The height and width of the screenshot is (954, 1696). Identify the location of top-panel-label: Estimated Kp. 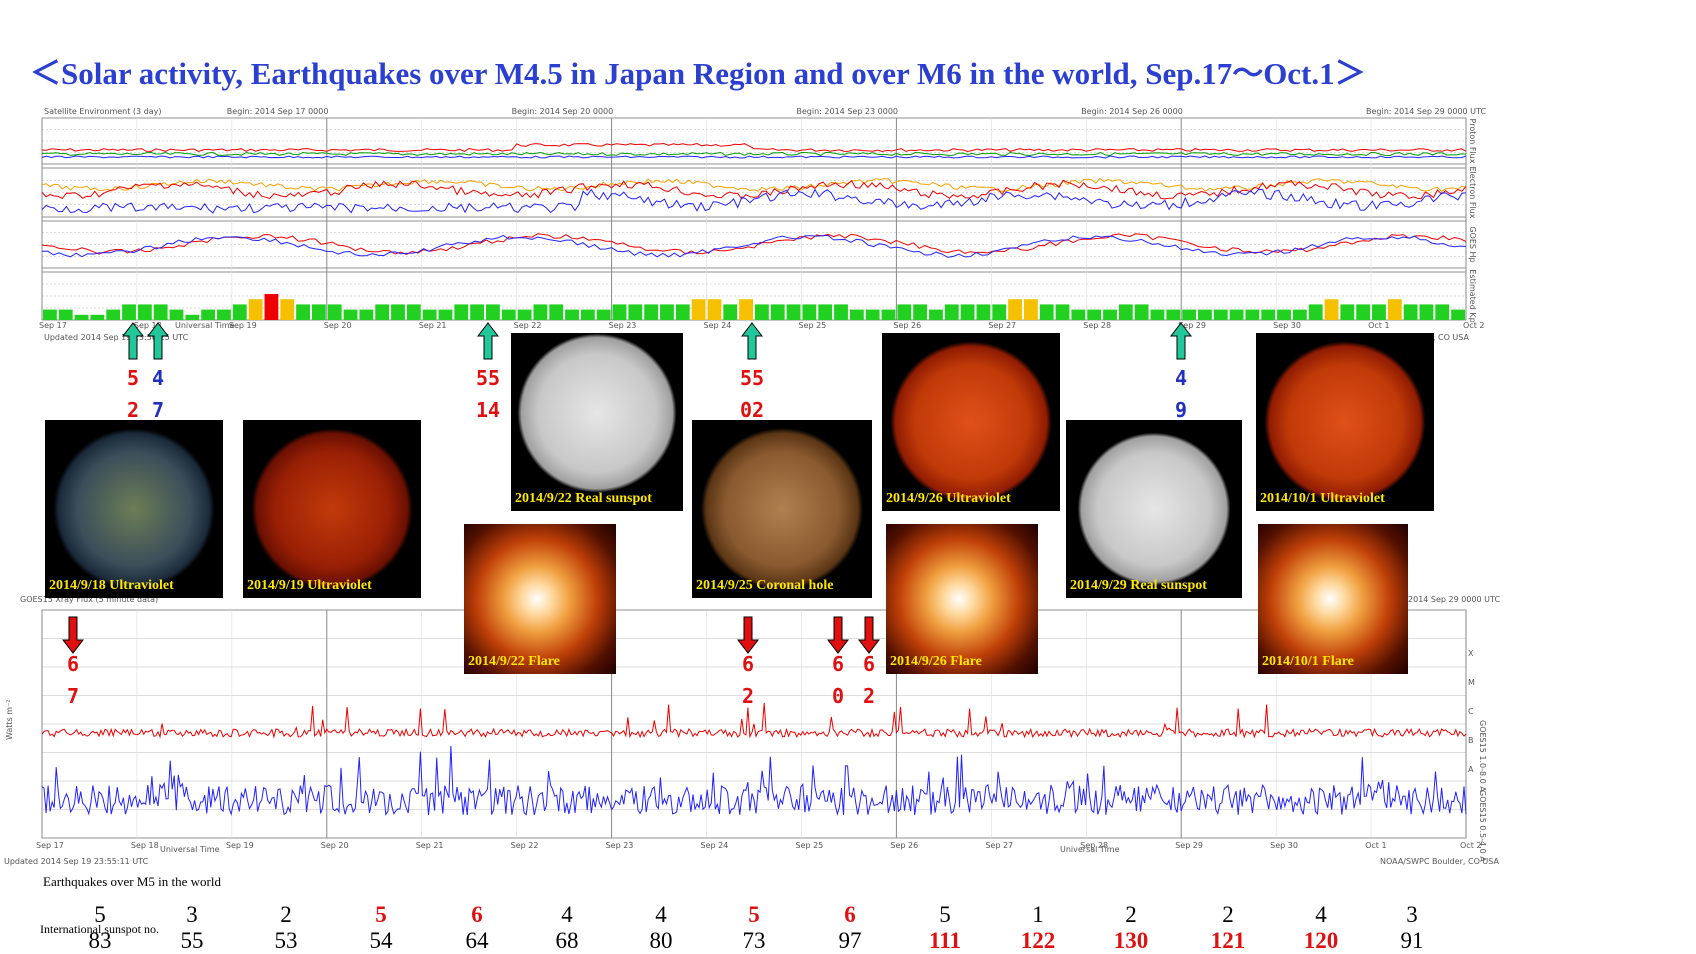
(1472, 295).